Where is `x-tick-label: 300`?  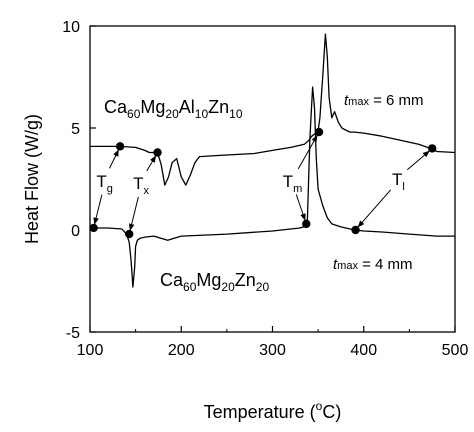
x-tick-label: 300 is located at coordinates (272, 350).